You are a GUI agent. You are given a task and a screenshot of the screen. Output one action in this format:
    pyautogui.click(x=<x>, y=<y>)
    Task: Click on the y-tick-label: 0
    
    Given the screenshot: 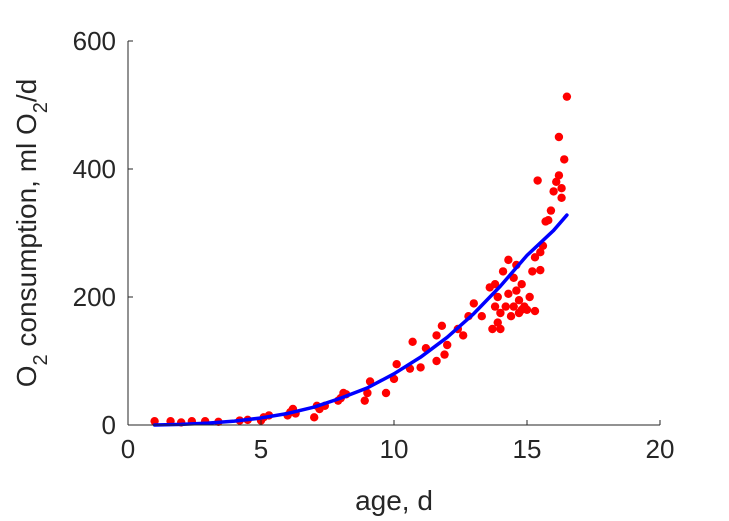 What is the action you would take?
    pyautogui.click(x=109, y=425)
    